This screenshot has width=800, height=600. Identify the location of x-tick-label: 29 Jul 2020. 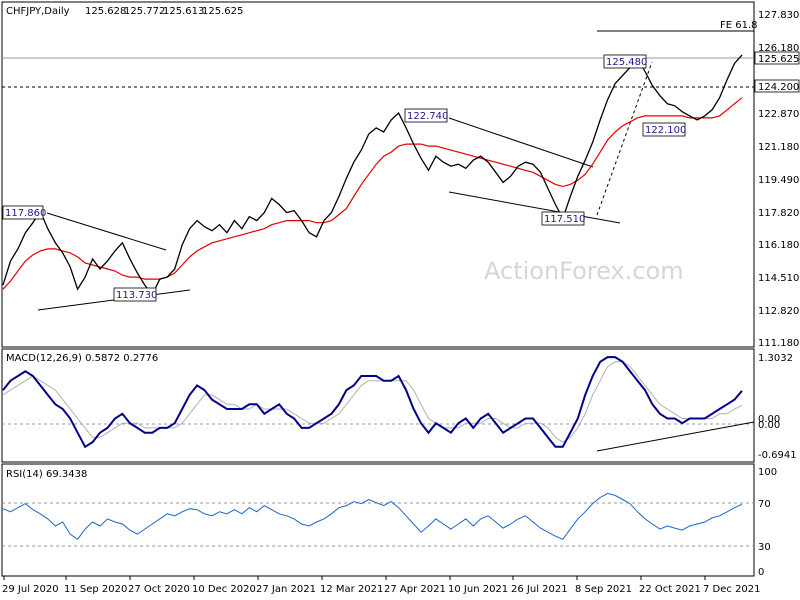
(30, 589).